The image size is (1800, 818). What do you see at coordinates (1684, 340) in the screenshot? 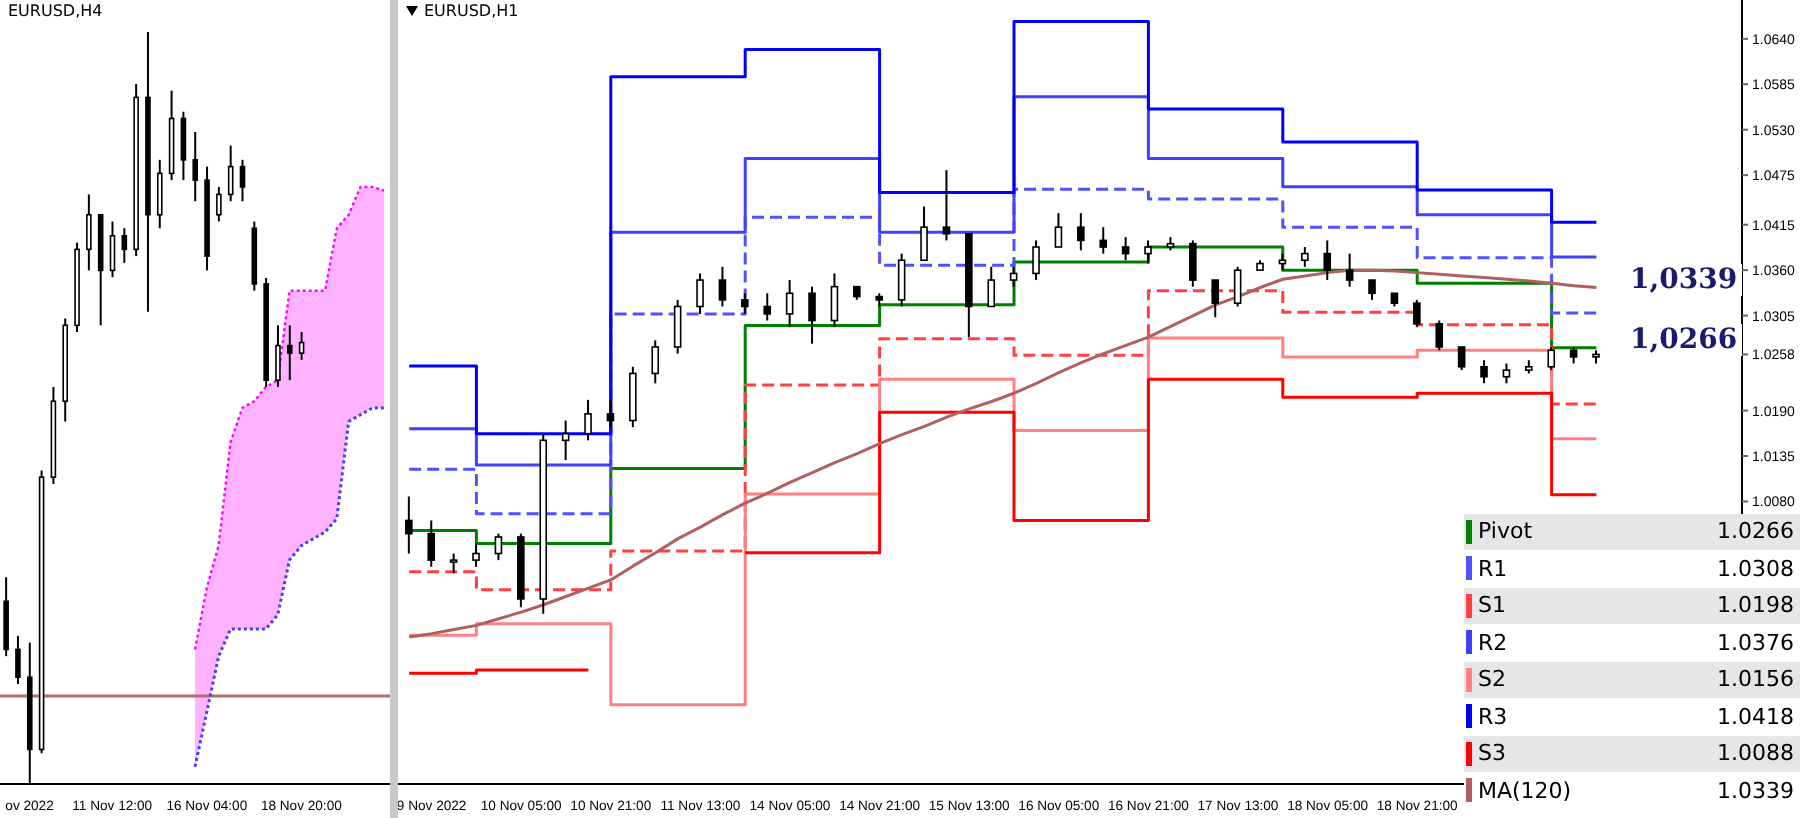
I see `annotation: 1,0266` at bounding box center [1684, 340].